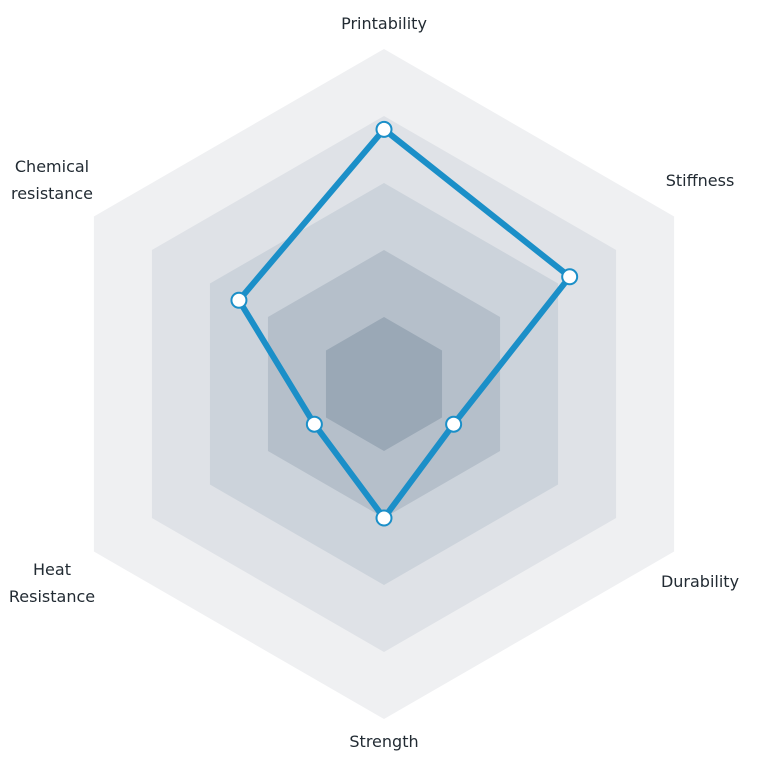  What do you see at coordinates (384, 741) in the screenshot?
I see `axis-label-strength: Strength` at bounding box center [384, 741].